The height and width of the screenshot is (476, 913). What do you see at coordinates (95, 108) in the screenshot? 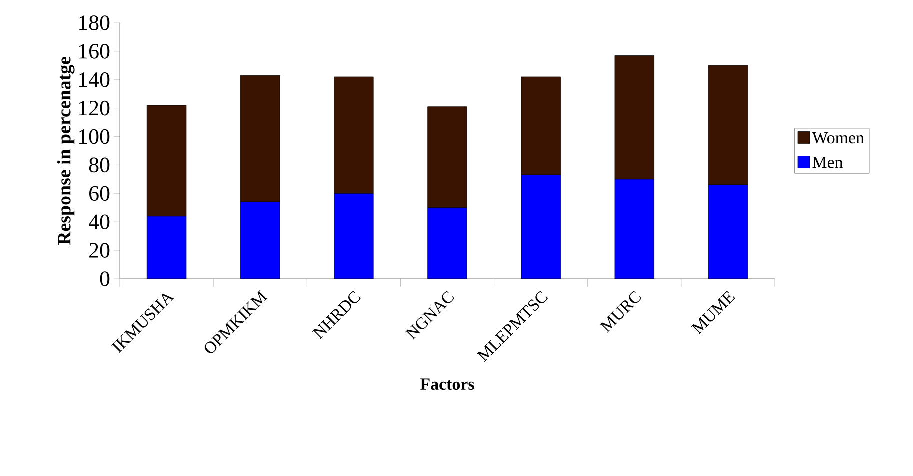
I see `y-tick-label: 120` at bounding box center [95, 108].